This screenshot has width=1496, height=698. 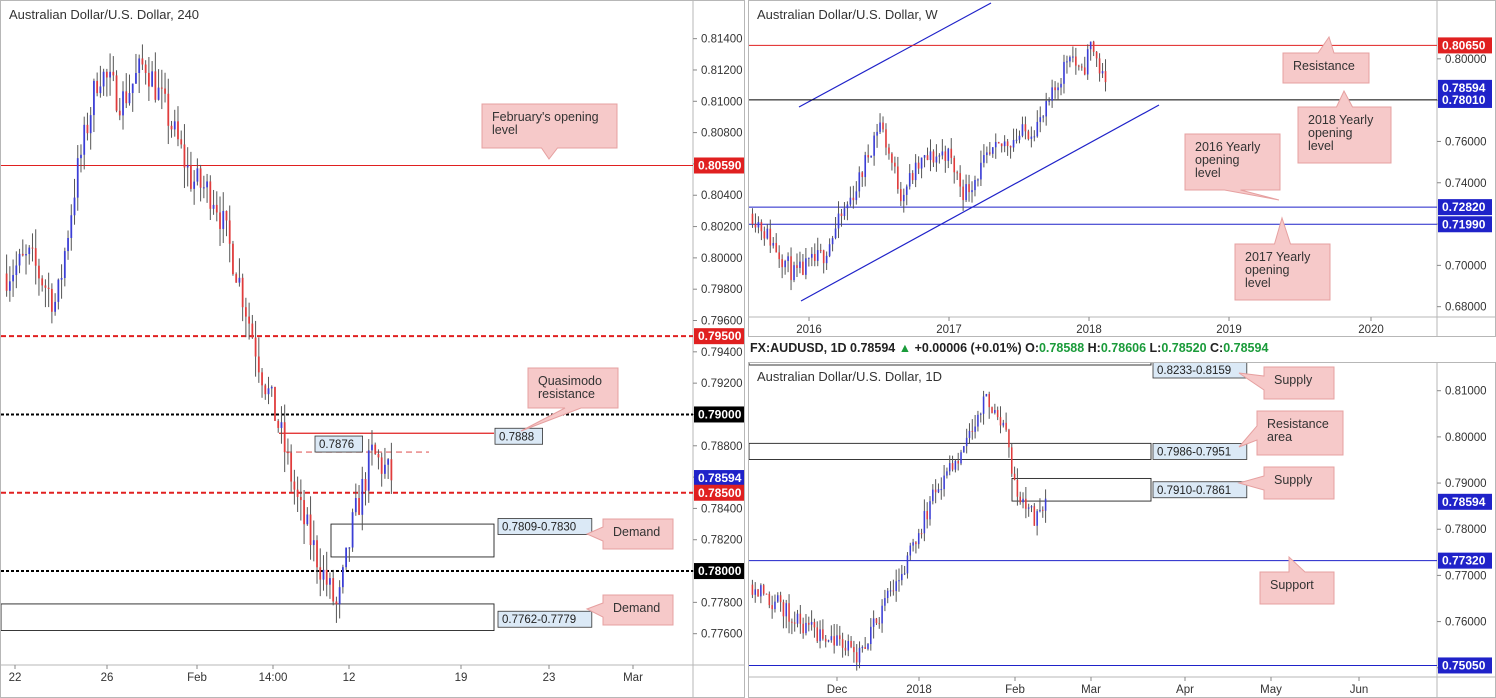 What do you see at coordinates (720, 336) in the screenshot?
I see `h4-price-tag-label: 0.79500` at bounding box center [720, 336].